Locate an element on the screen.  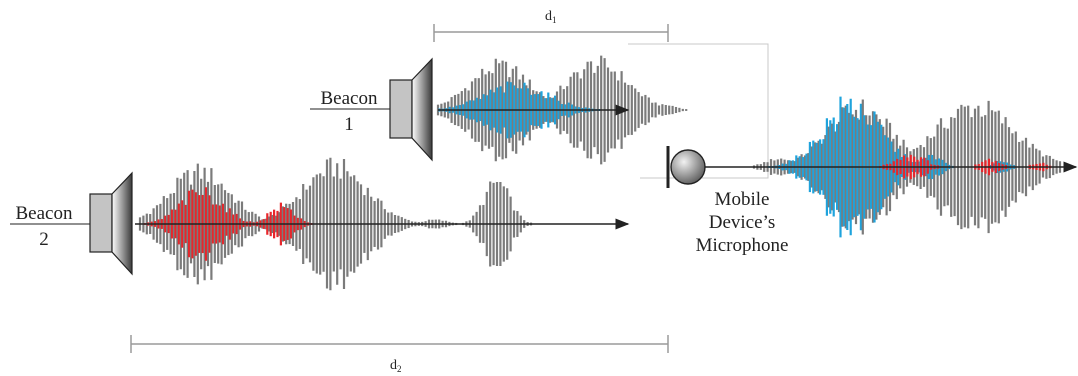
beacon2-speaker-icon is located at coordinates (111, 223).